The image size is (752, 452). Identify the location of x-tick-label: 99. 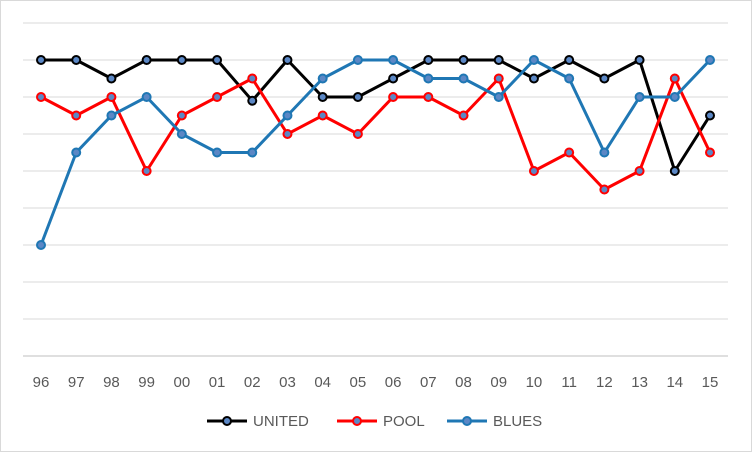
(146, 382).